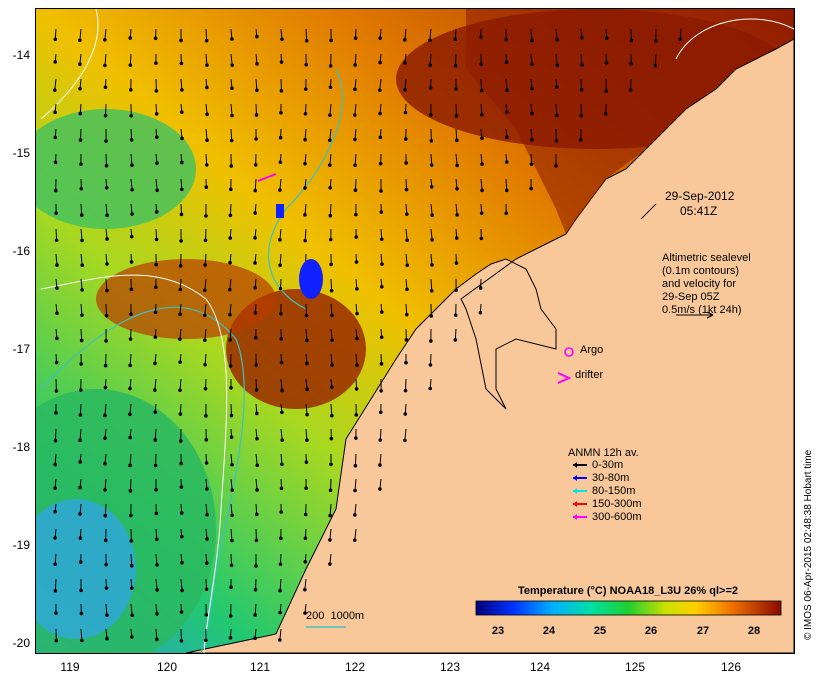  What do you see at coordinates (116, 169) in the screenshot?
I see `cool-water-north` at bounding box center [116, 169].